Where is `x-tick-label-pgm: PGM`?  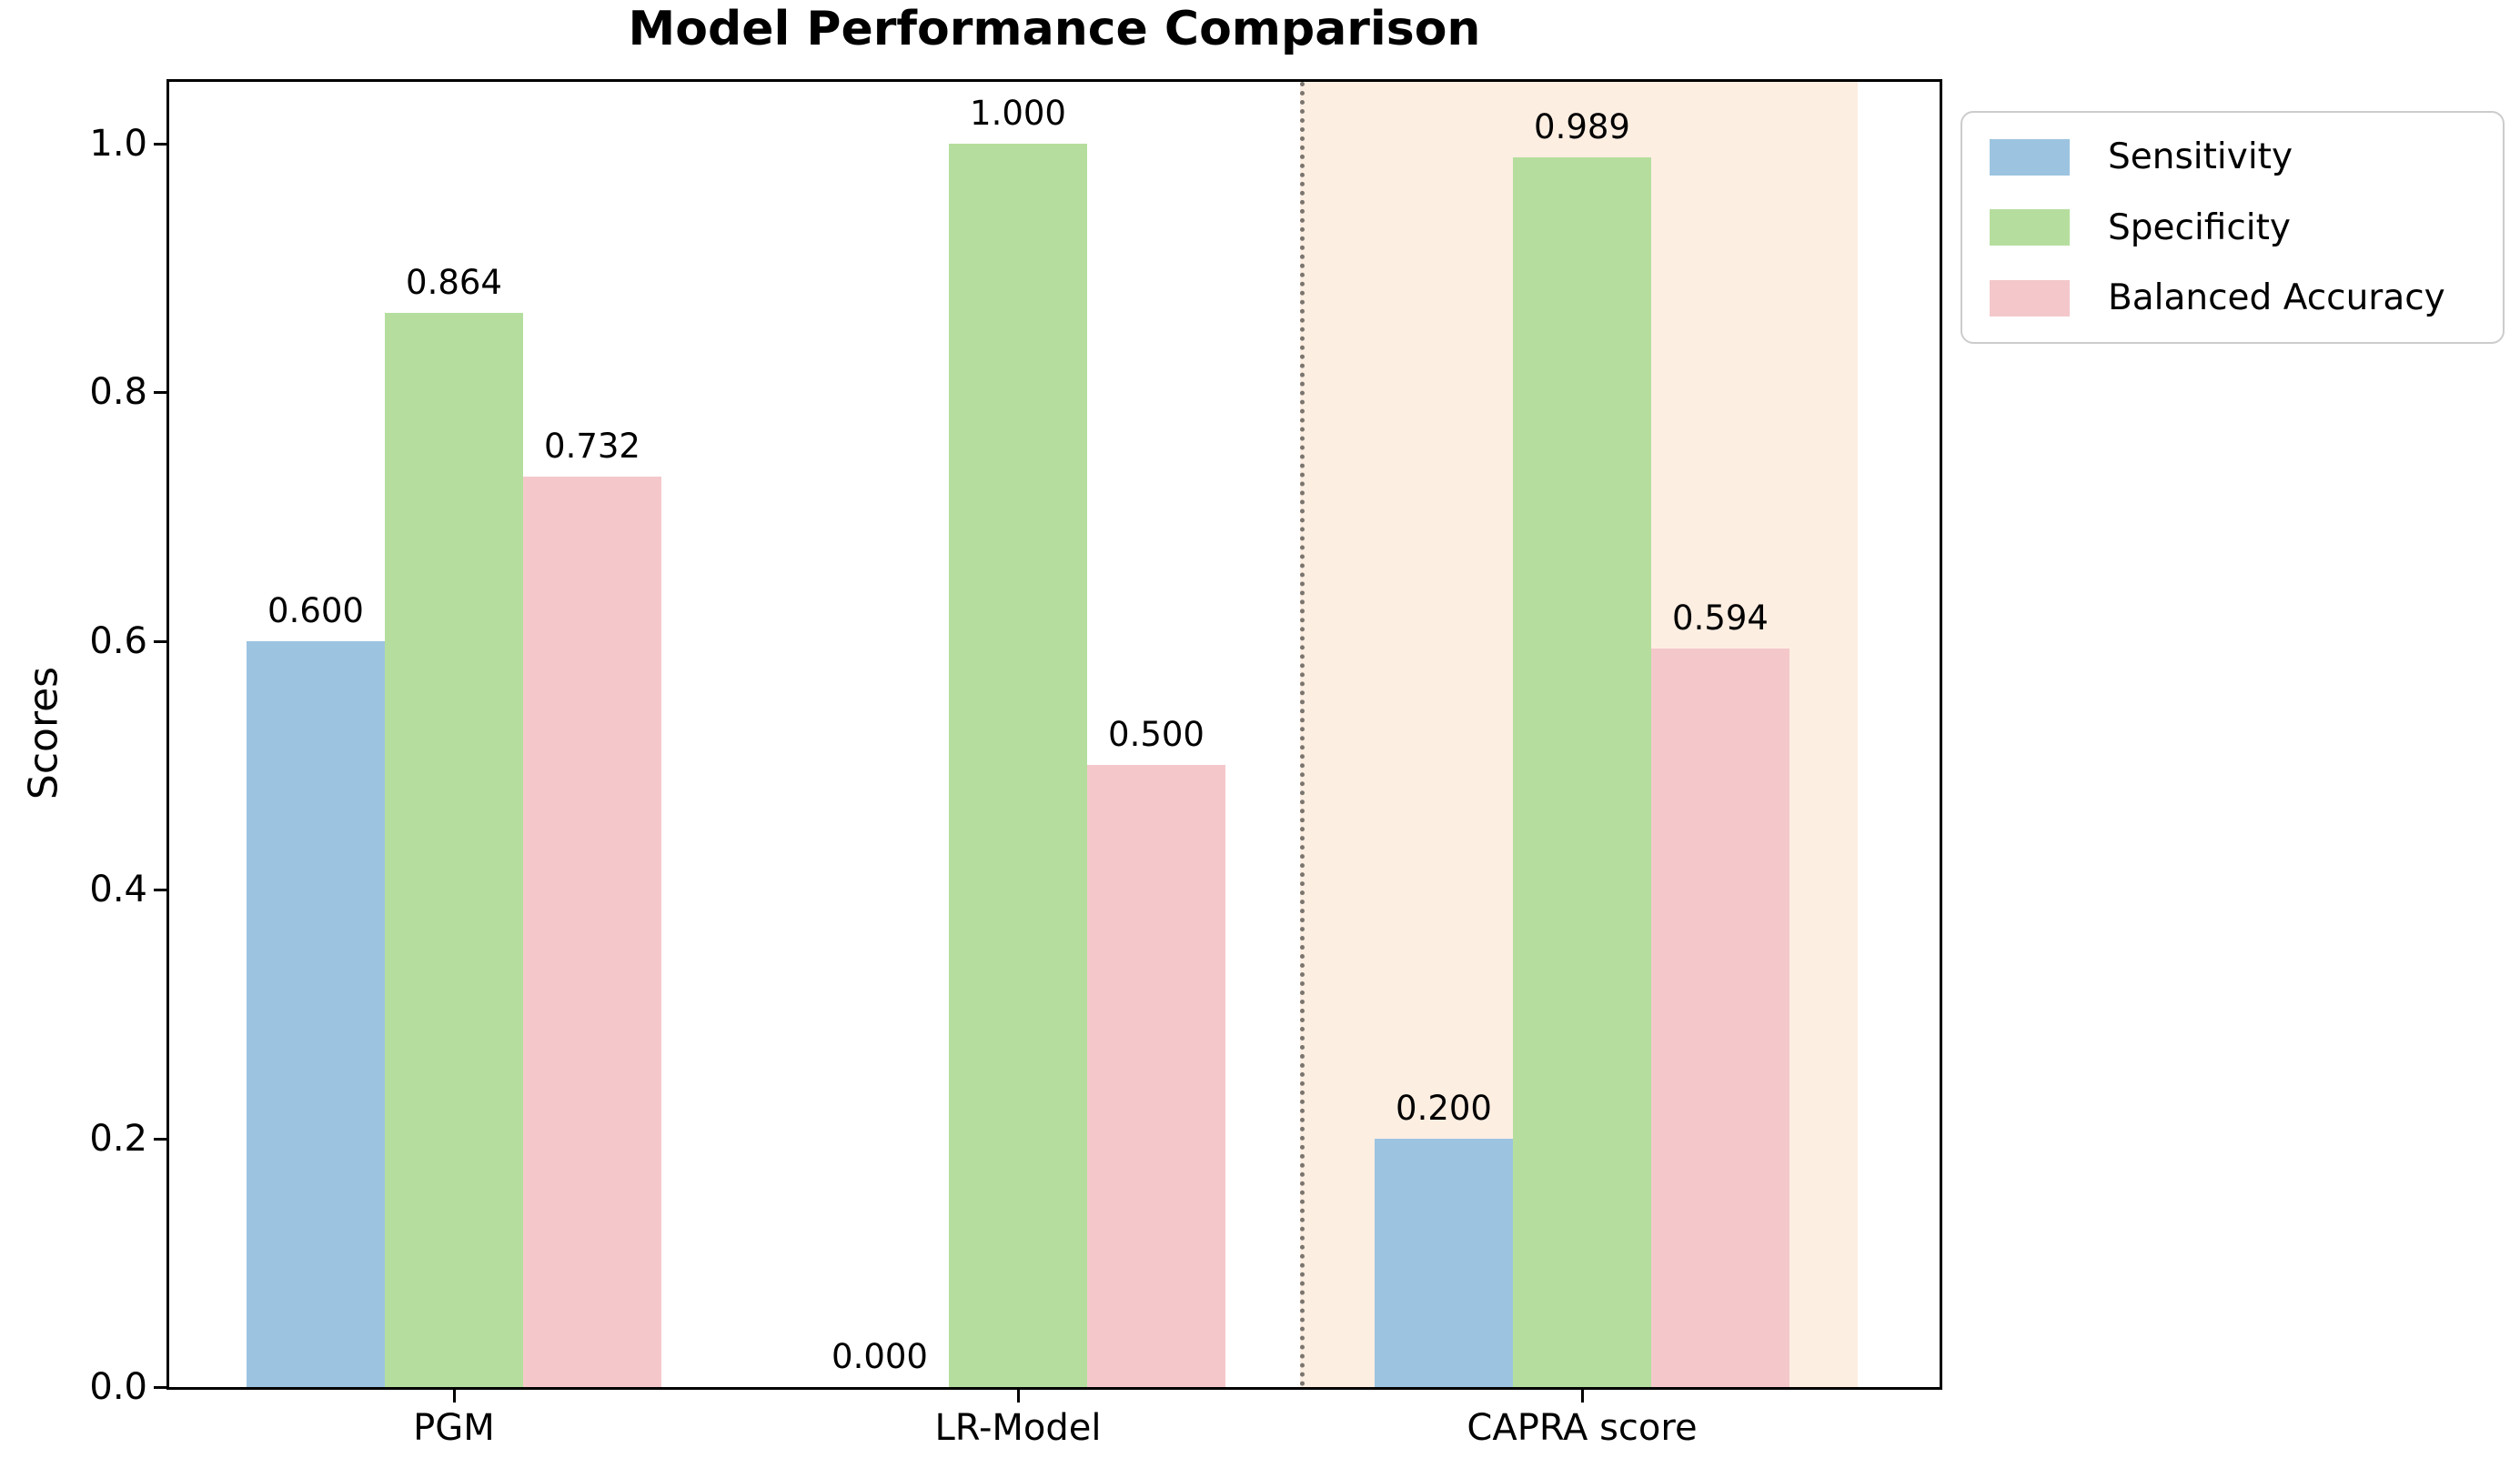 x-tick-label-pgm: PGM is located at coordinates (454, 1428).